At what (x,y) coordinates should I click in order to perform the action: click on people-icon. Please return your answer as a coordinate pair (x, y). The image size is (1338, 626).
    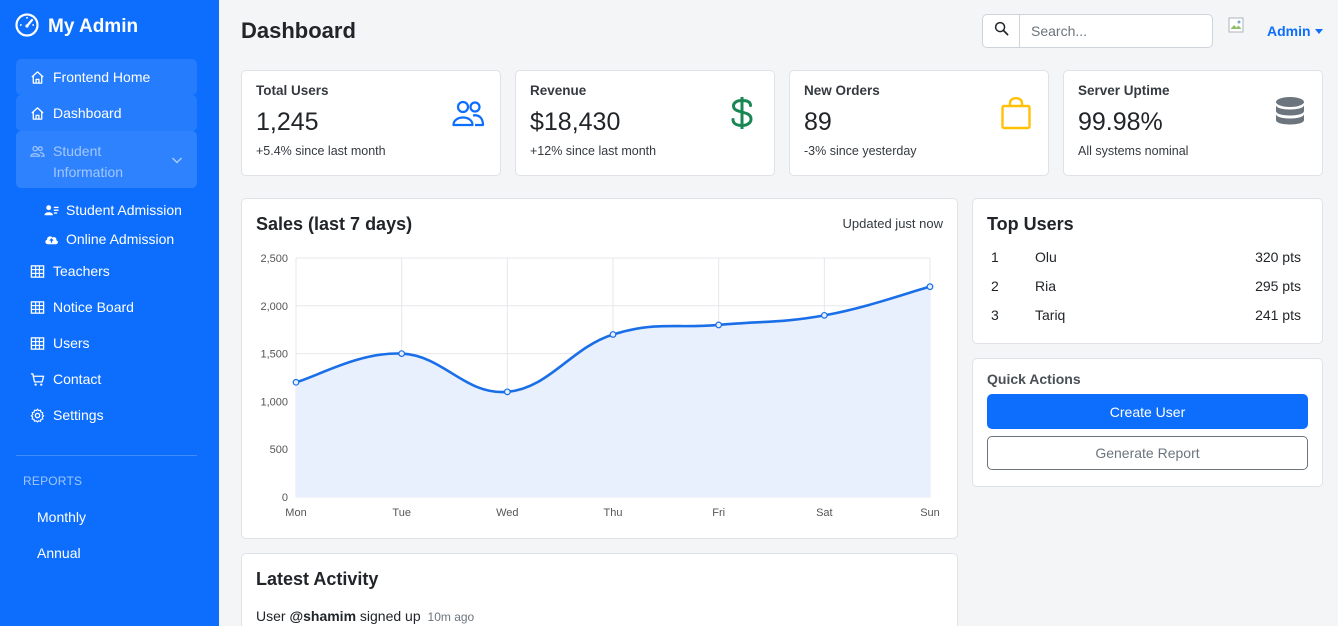
    Looking at the image, I should click on (468, 113).